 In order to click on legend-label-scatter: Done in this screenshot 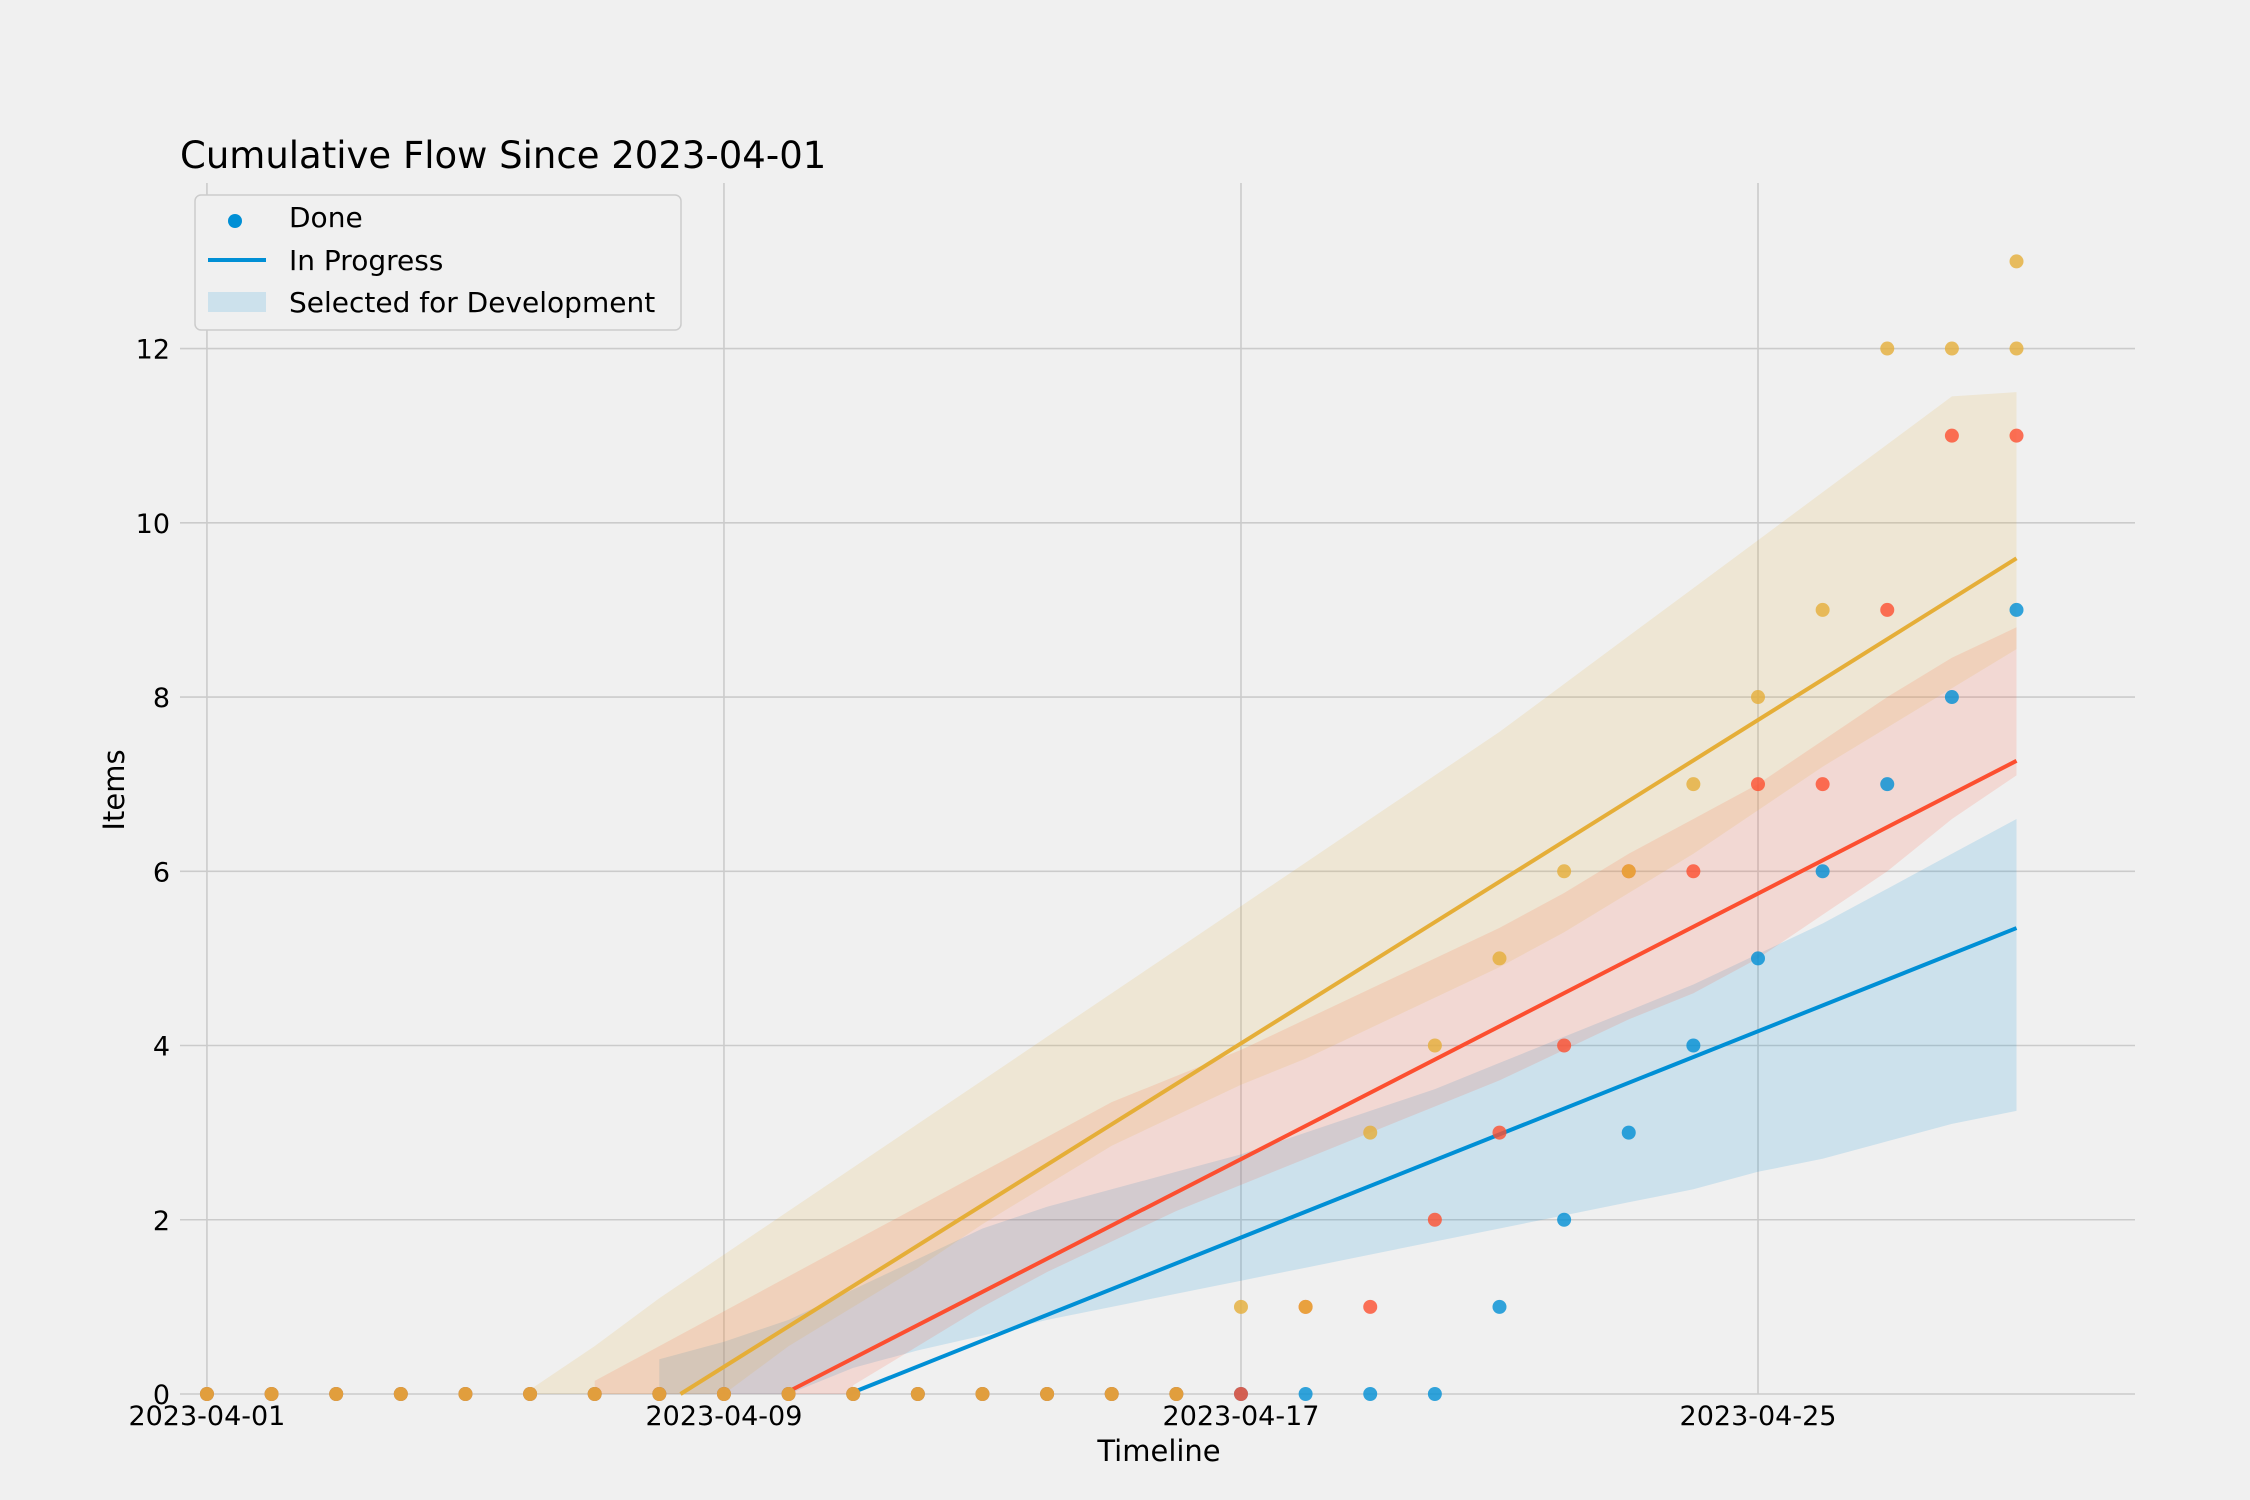, I will do `click(326, 217)`.